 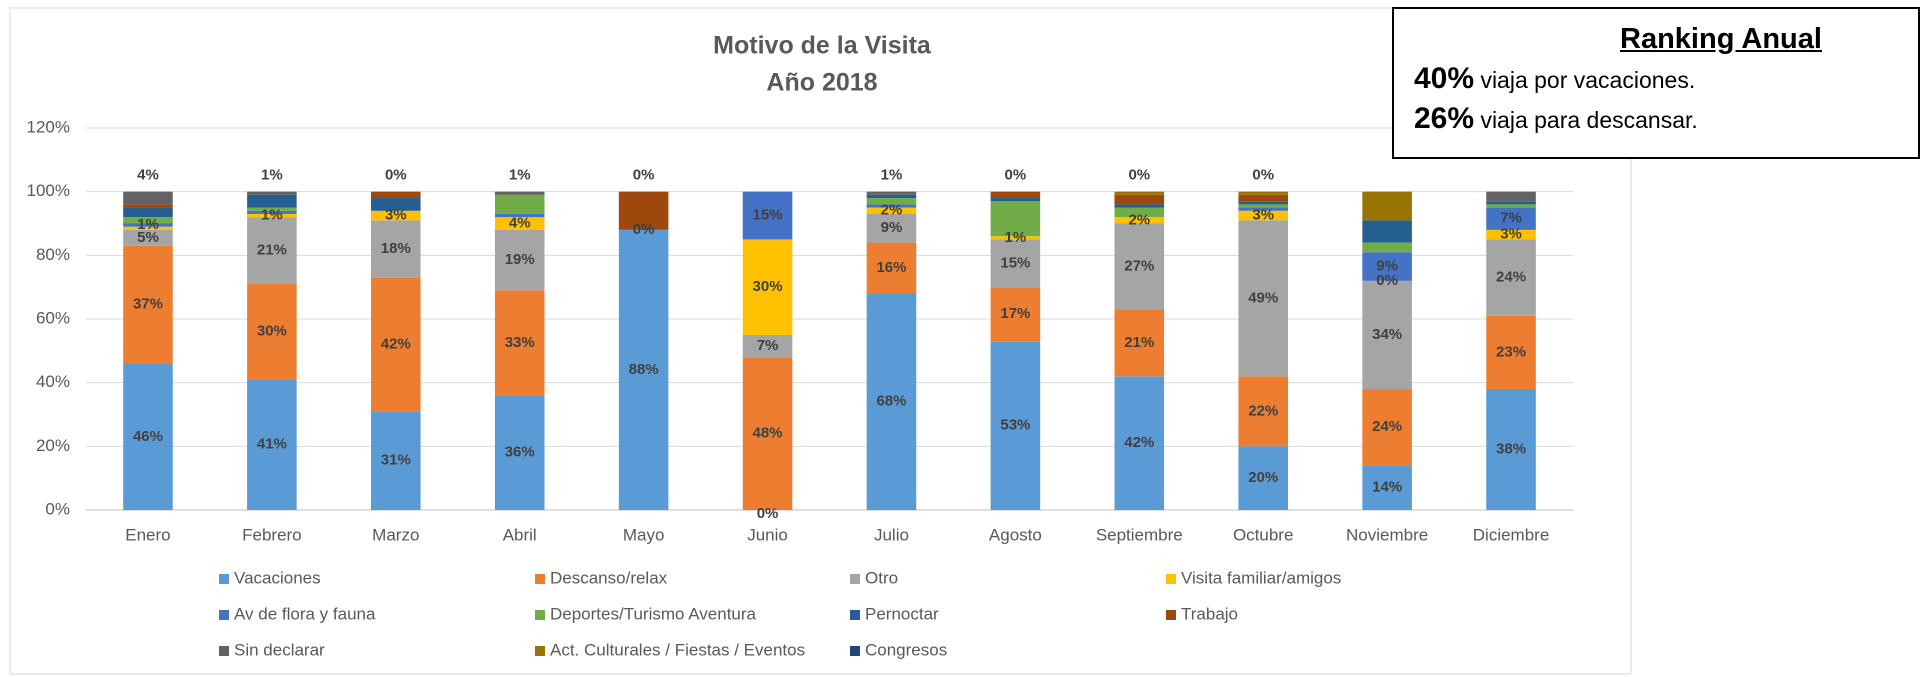 I want to click on data-label: 31%, so click(x=396, y=460).